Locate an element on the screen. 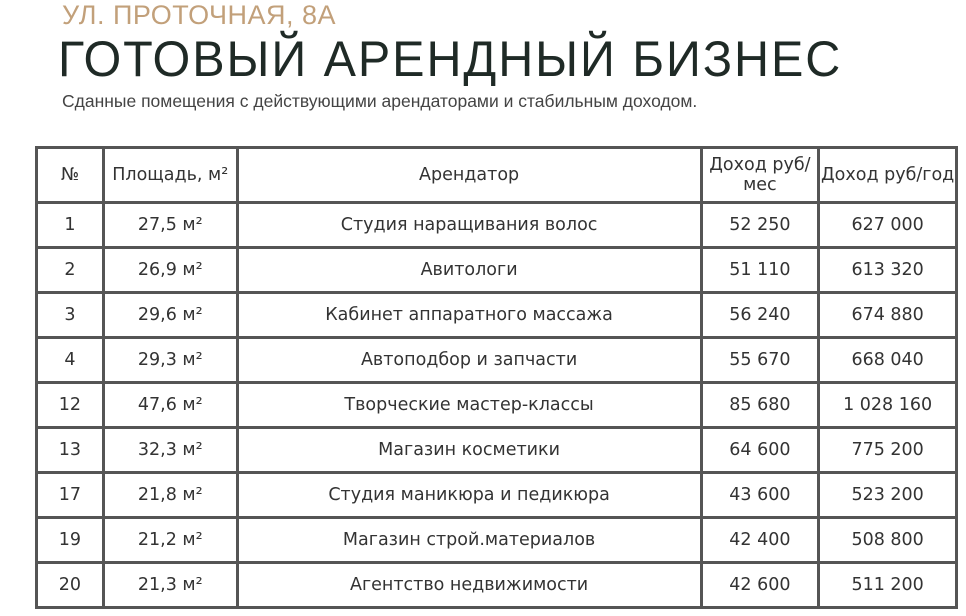  cell-income-month: 42 600 is located at coordinates (760, 585).